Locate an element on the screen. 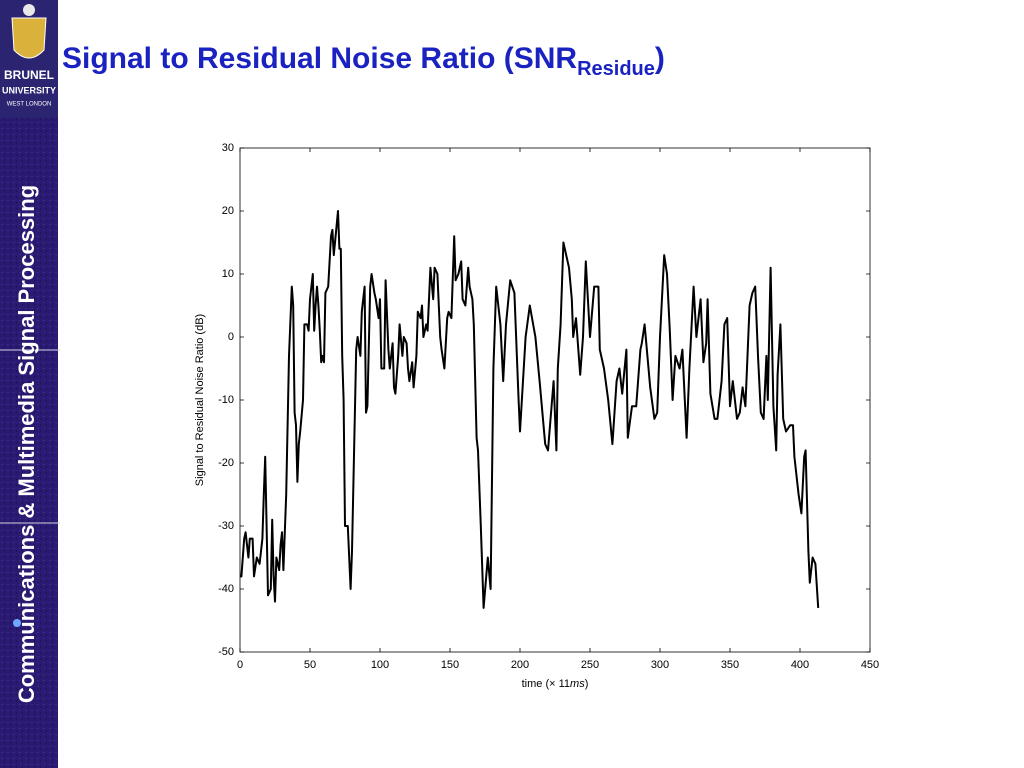 The width and height of the screenshot is (1024, 768). x-tick-label: 250 is located at coordinates (590, 665).